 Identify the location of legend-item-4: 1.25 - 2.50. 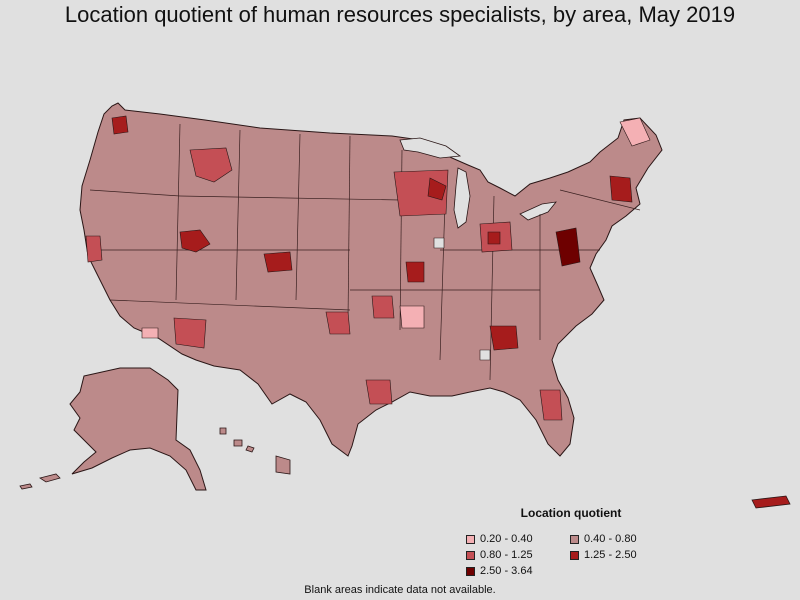
(622, 555).